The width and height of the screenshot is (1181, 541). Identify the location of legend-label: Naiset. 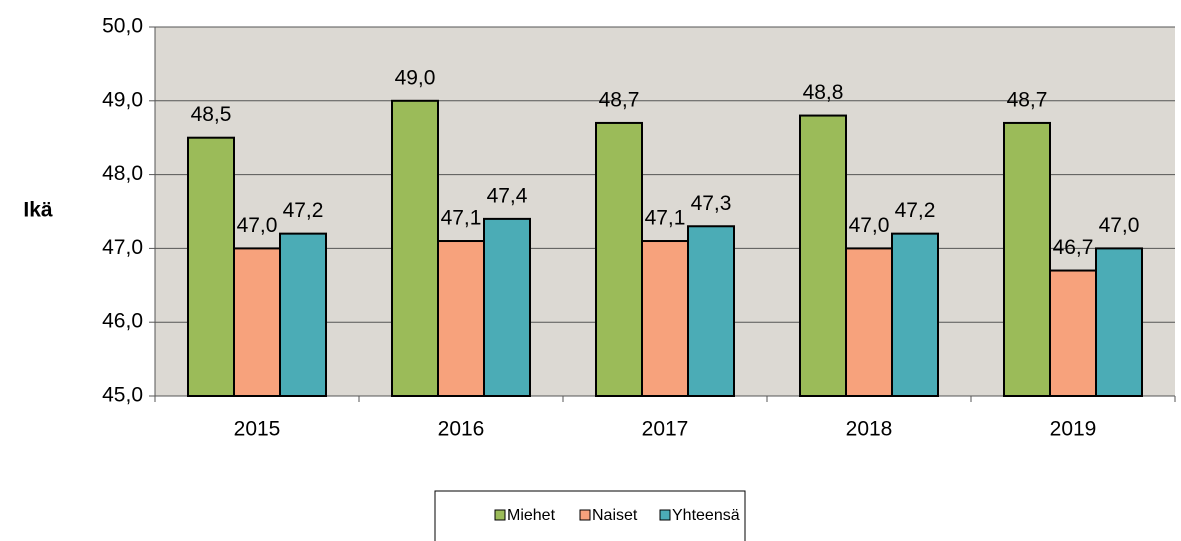
(615, 515).